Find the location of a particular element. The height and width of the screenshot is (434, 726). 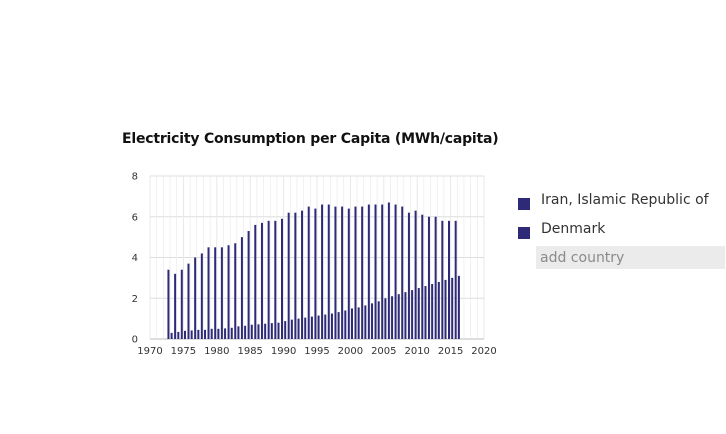

bar-denmark-1991 is located at coordinates (288, 275).